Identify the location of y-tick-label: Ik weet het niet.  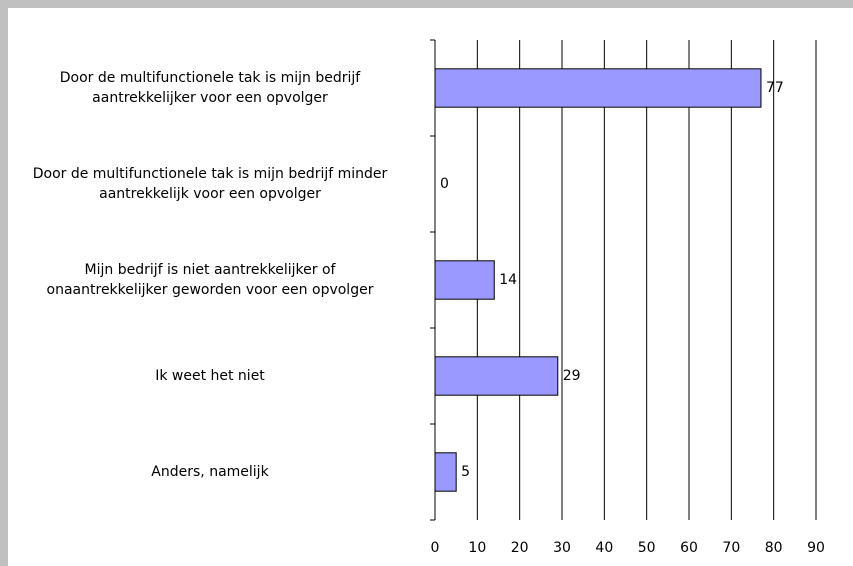
(210, 376).